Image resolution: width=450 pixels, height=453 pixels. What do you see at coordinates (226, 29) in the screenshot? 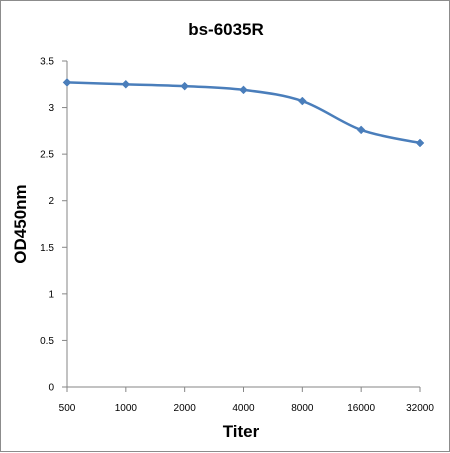
I see `chart-title: bs-6035R` at bounding box center [226, 29].